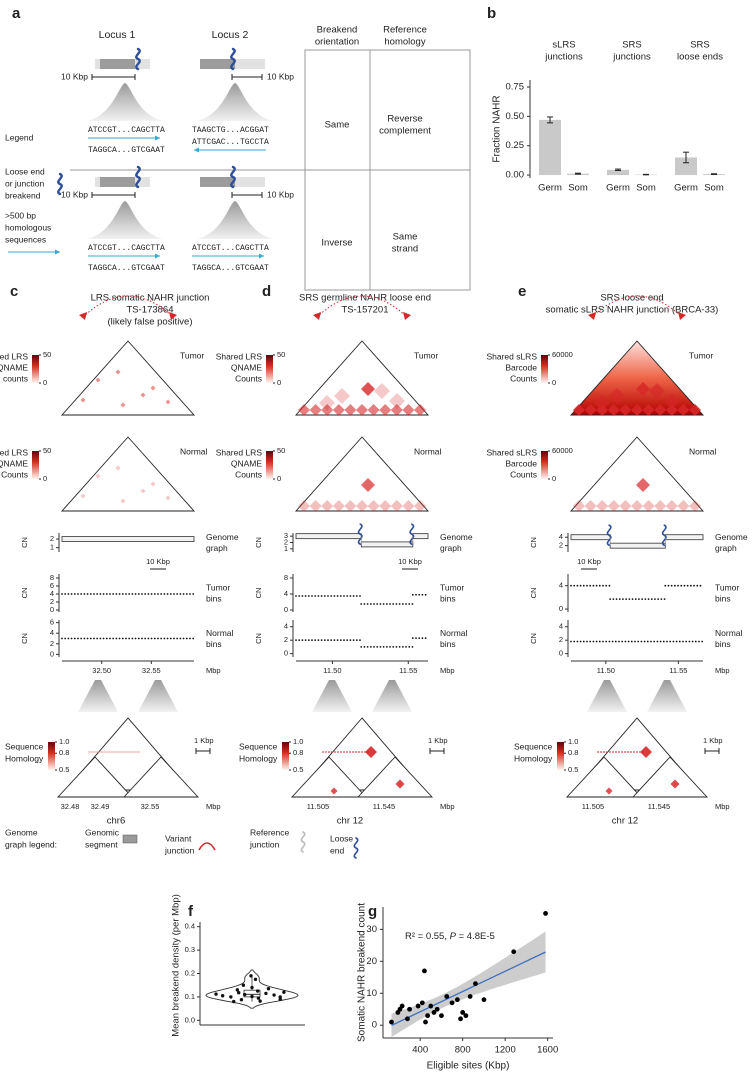 This screenshot has height=1083, width=755. Describe the element at coordinates (269, 465) in the screenshot. I see `colorbar` at that location.